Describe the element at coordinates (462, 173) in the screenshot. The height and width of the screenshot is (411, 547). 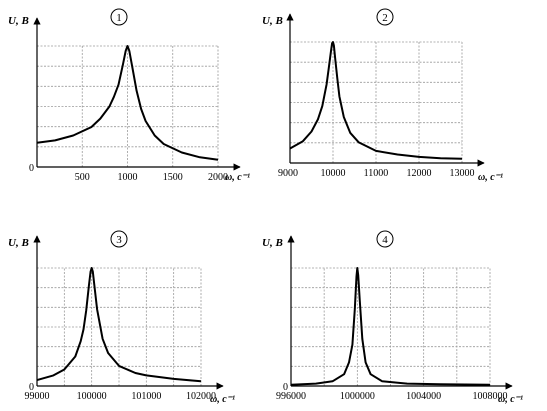
I see `x-tick-label: 13000` at that location.